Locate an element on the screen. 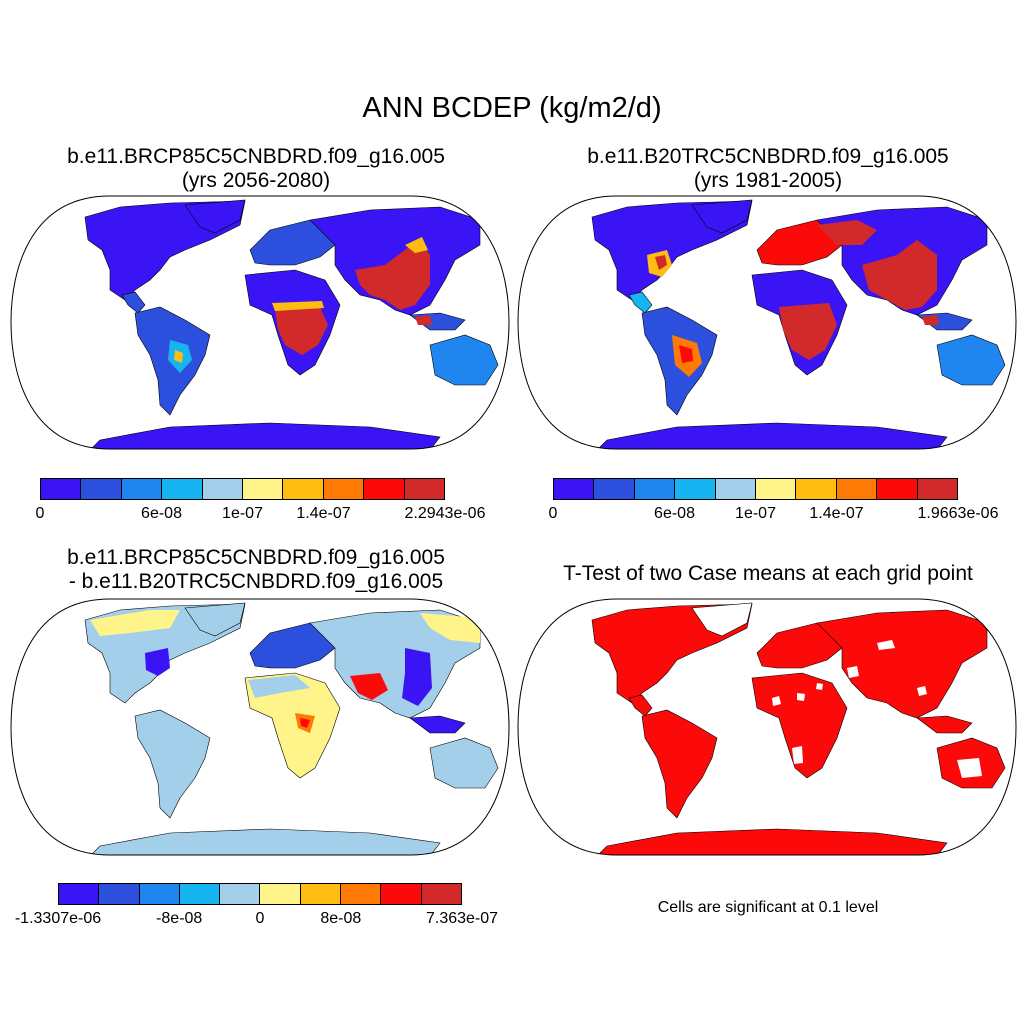 The image size is (1024, 1024). colorbar-present-ticks: 0 6e-08 1e-07 1.4e-07 1.9663e-06 is located at coordinates (774, 515).